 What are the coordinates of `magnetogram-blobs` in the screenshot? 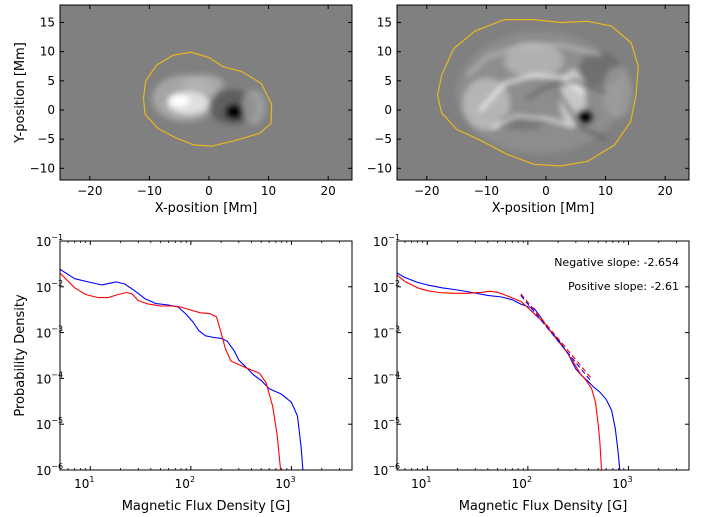 It's located at (209, 99).